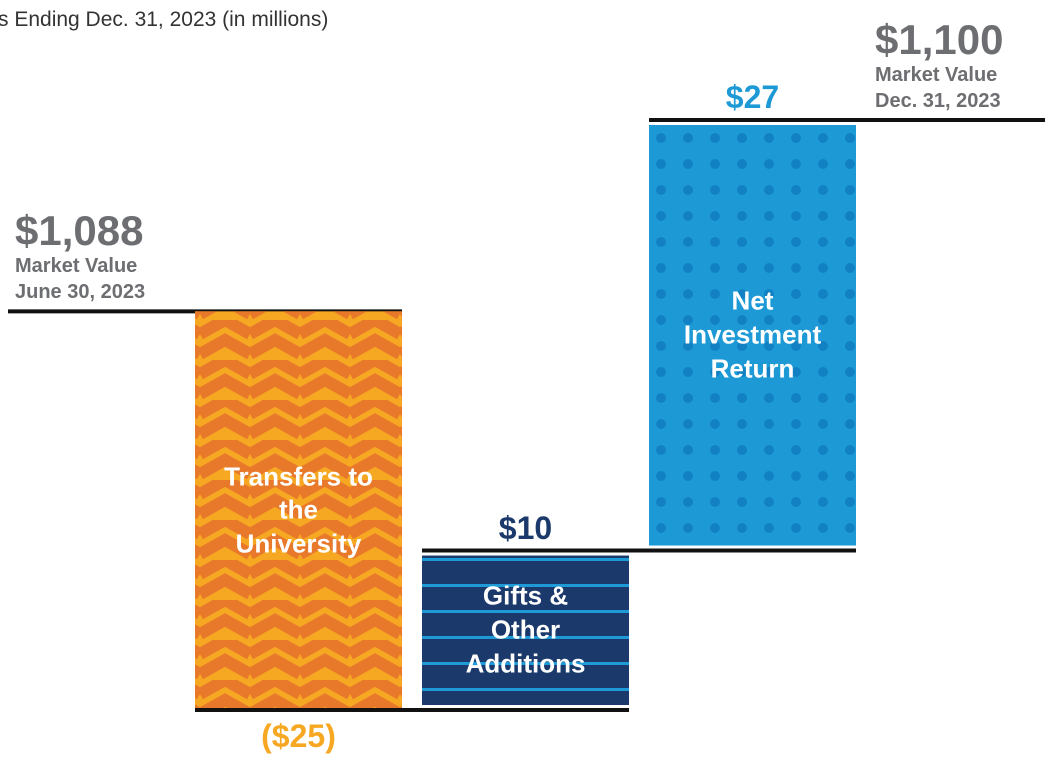 The height and width of the screenshot is (757, 1049). I want to click on value-label: $10, so click(525, 527).